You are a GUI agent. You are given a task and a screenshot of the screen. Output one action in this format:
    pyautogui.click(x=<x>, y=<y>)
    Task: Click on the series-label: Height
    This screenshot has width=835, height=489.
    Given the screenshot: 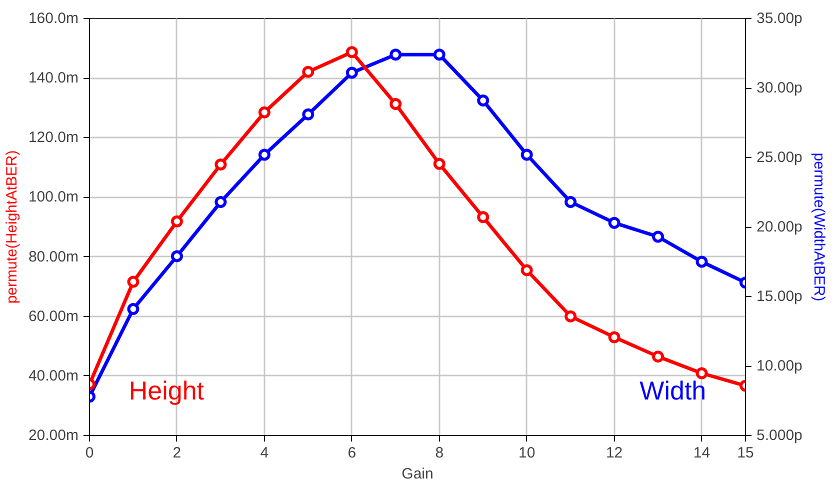 What is the action you would take?
    pyautogui.click(x=166, y=391)
    